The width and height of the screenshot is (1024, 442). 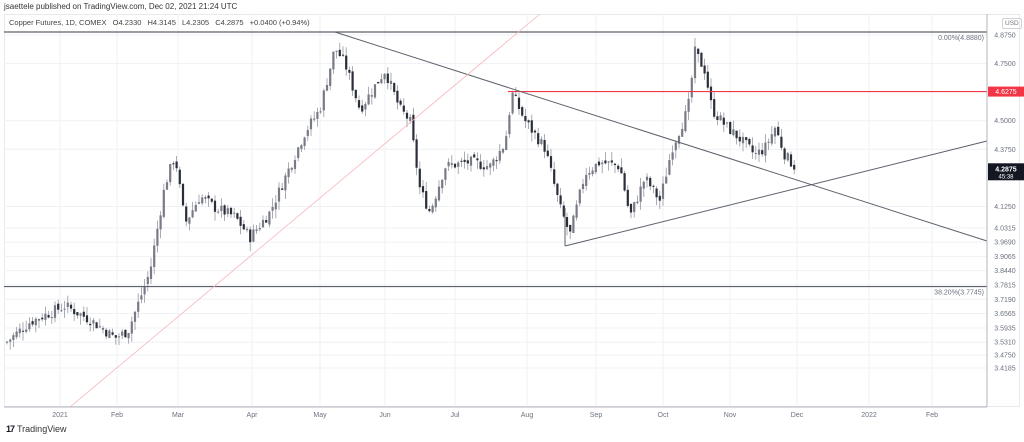 What do you see at coordinates (663, 415) in the screenshot?
I see `time-tick: Oct` at bounding box center [663, 415].